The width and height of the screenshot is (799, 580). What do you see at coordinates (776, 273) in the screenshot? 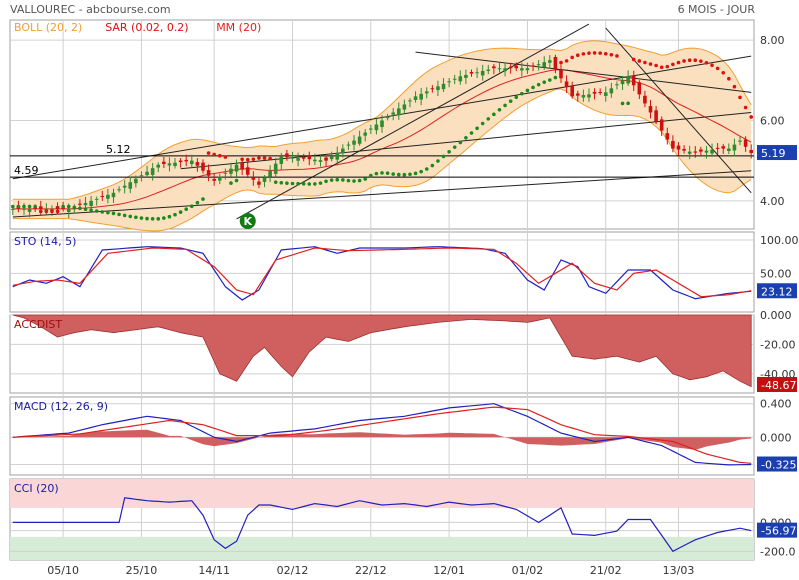
I see `y-tick-label: 50.00` at bounding box center [776, 273].